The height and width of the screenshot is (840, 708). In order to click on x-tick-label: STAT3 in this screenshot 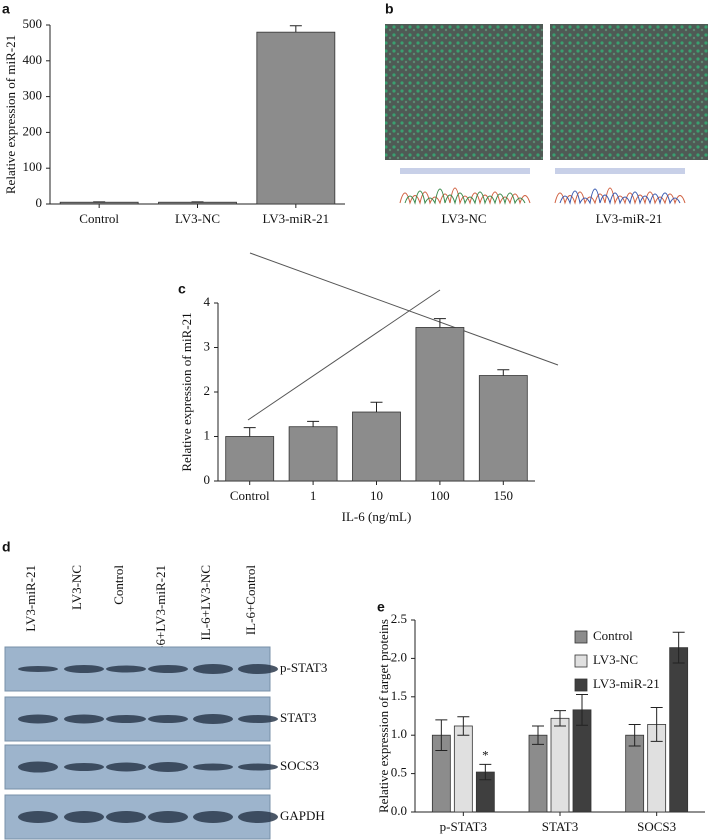, I will do `click(560, 826)`.